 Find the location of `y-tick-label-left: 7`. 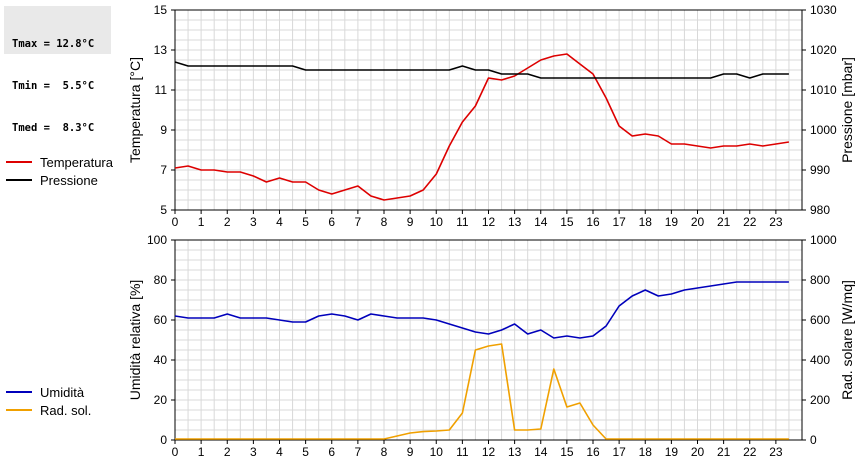

y-tick-label-left: 7 is located at coordinates (163, 170).